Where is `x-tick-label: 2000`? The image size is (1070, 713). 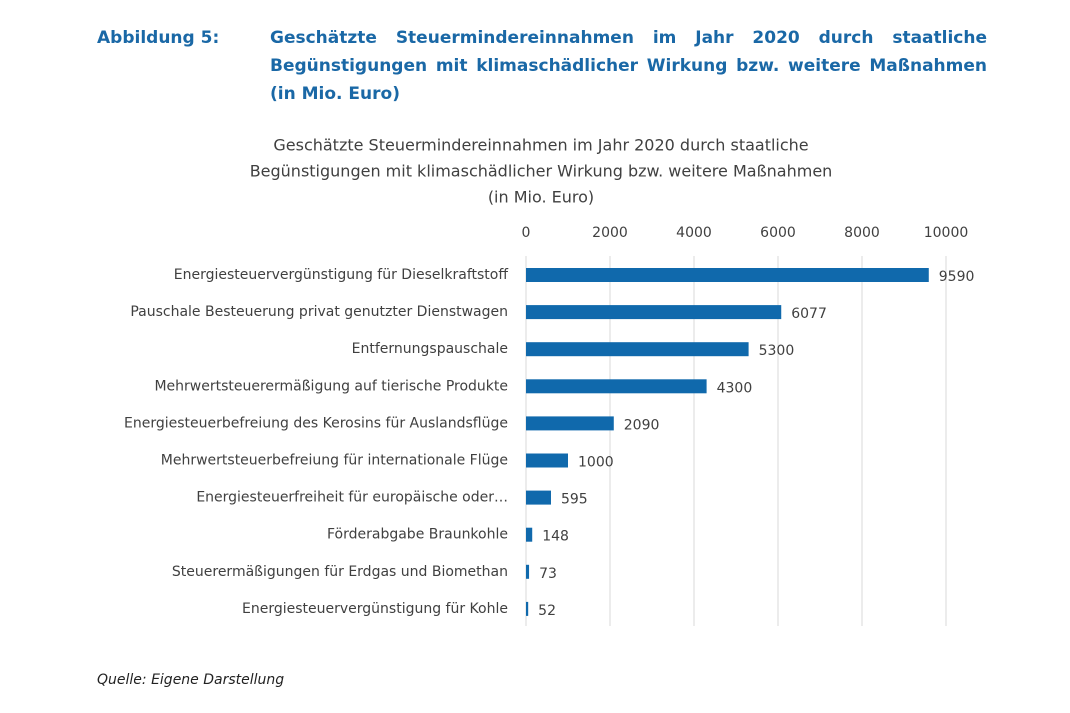 x-tick-label: 2000 is located at coordinates (610, 233).